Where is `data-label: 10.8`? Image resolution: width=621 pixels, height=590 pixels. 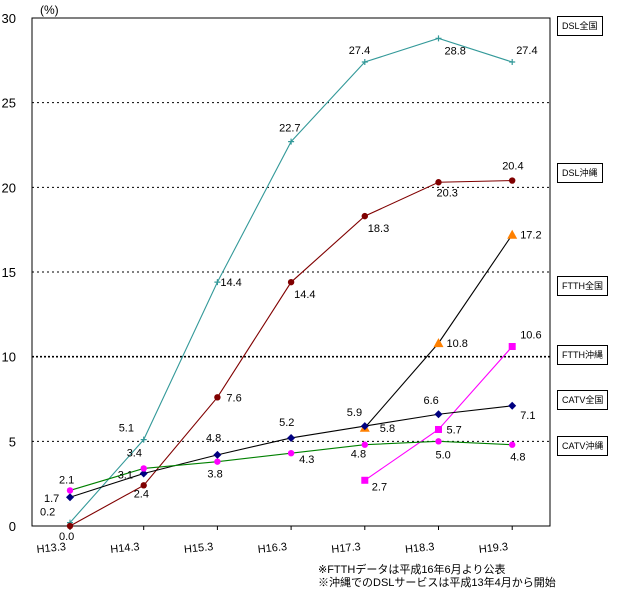 data-label: 10.8 is located at coordinates (457, 344).